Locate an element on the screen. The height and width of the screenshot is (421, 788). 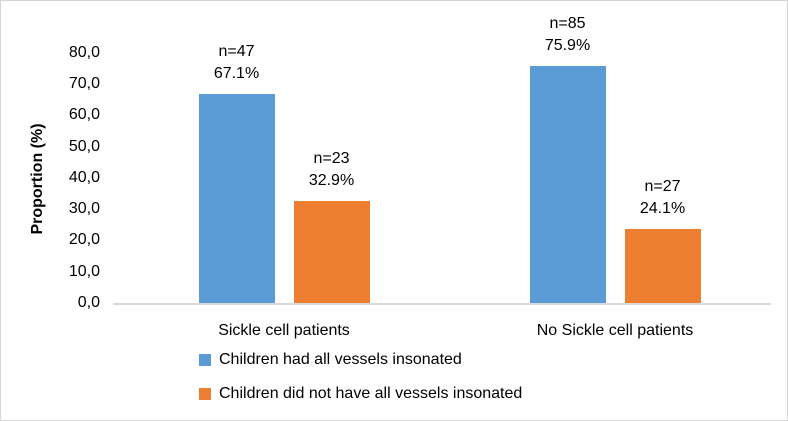
y-tick-label: 0,0 is located at coordinates (88, 302).